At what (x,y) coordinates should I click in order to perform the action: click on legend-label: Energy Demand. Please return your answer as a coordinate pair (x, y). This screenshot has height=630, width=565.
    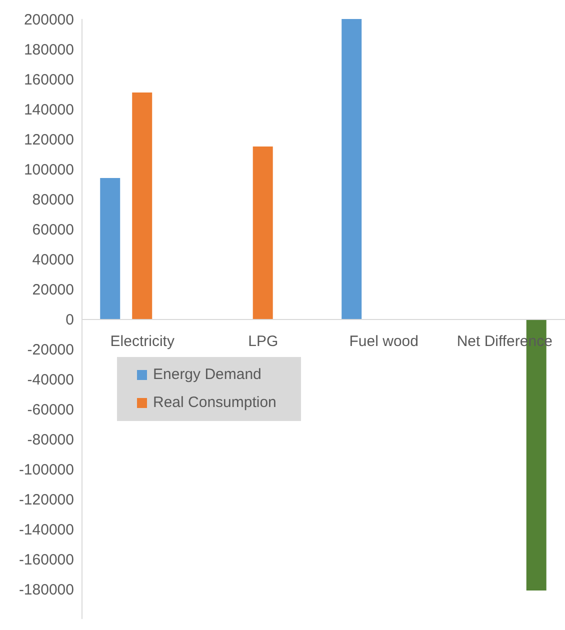
    Looking at the image, I should click on (207, 375).